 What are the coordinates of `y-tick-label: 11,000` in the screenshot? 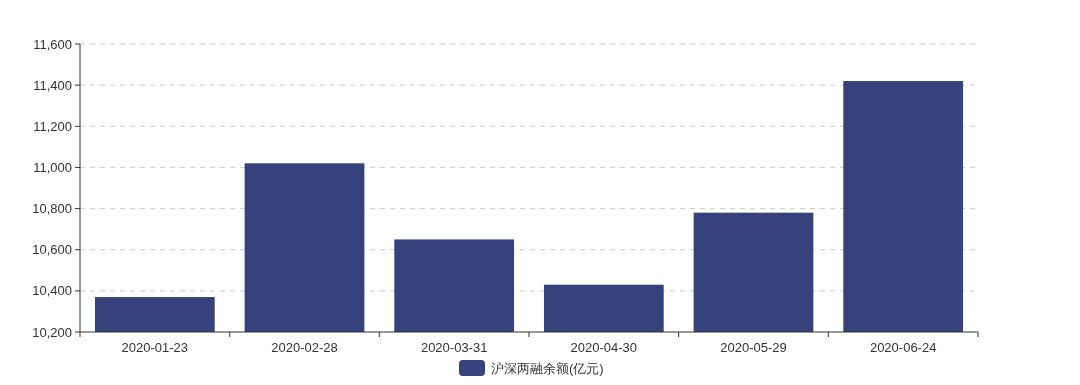 It's located at (52, 167).